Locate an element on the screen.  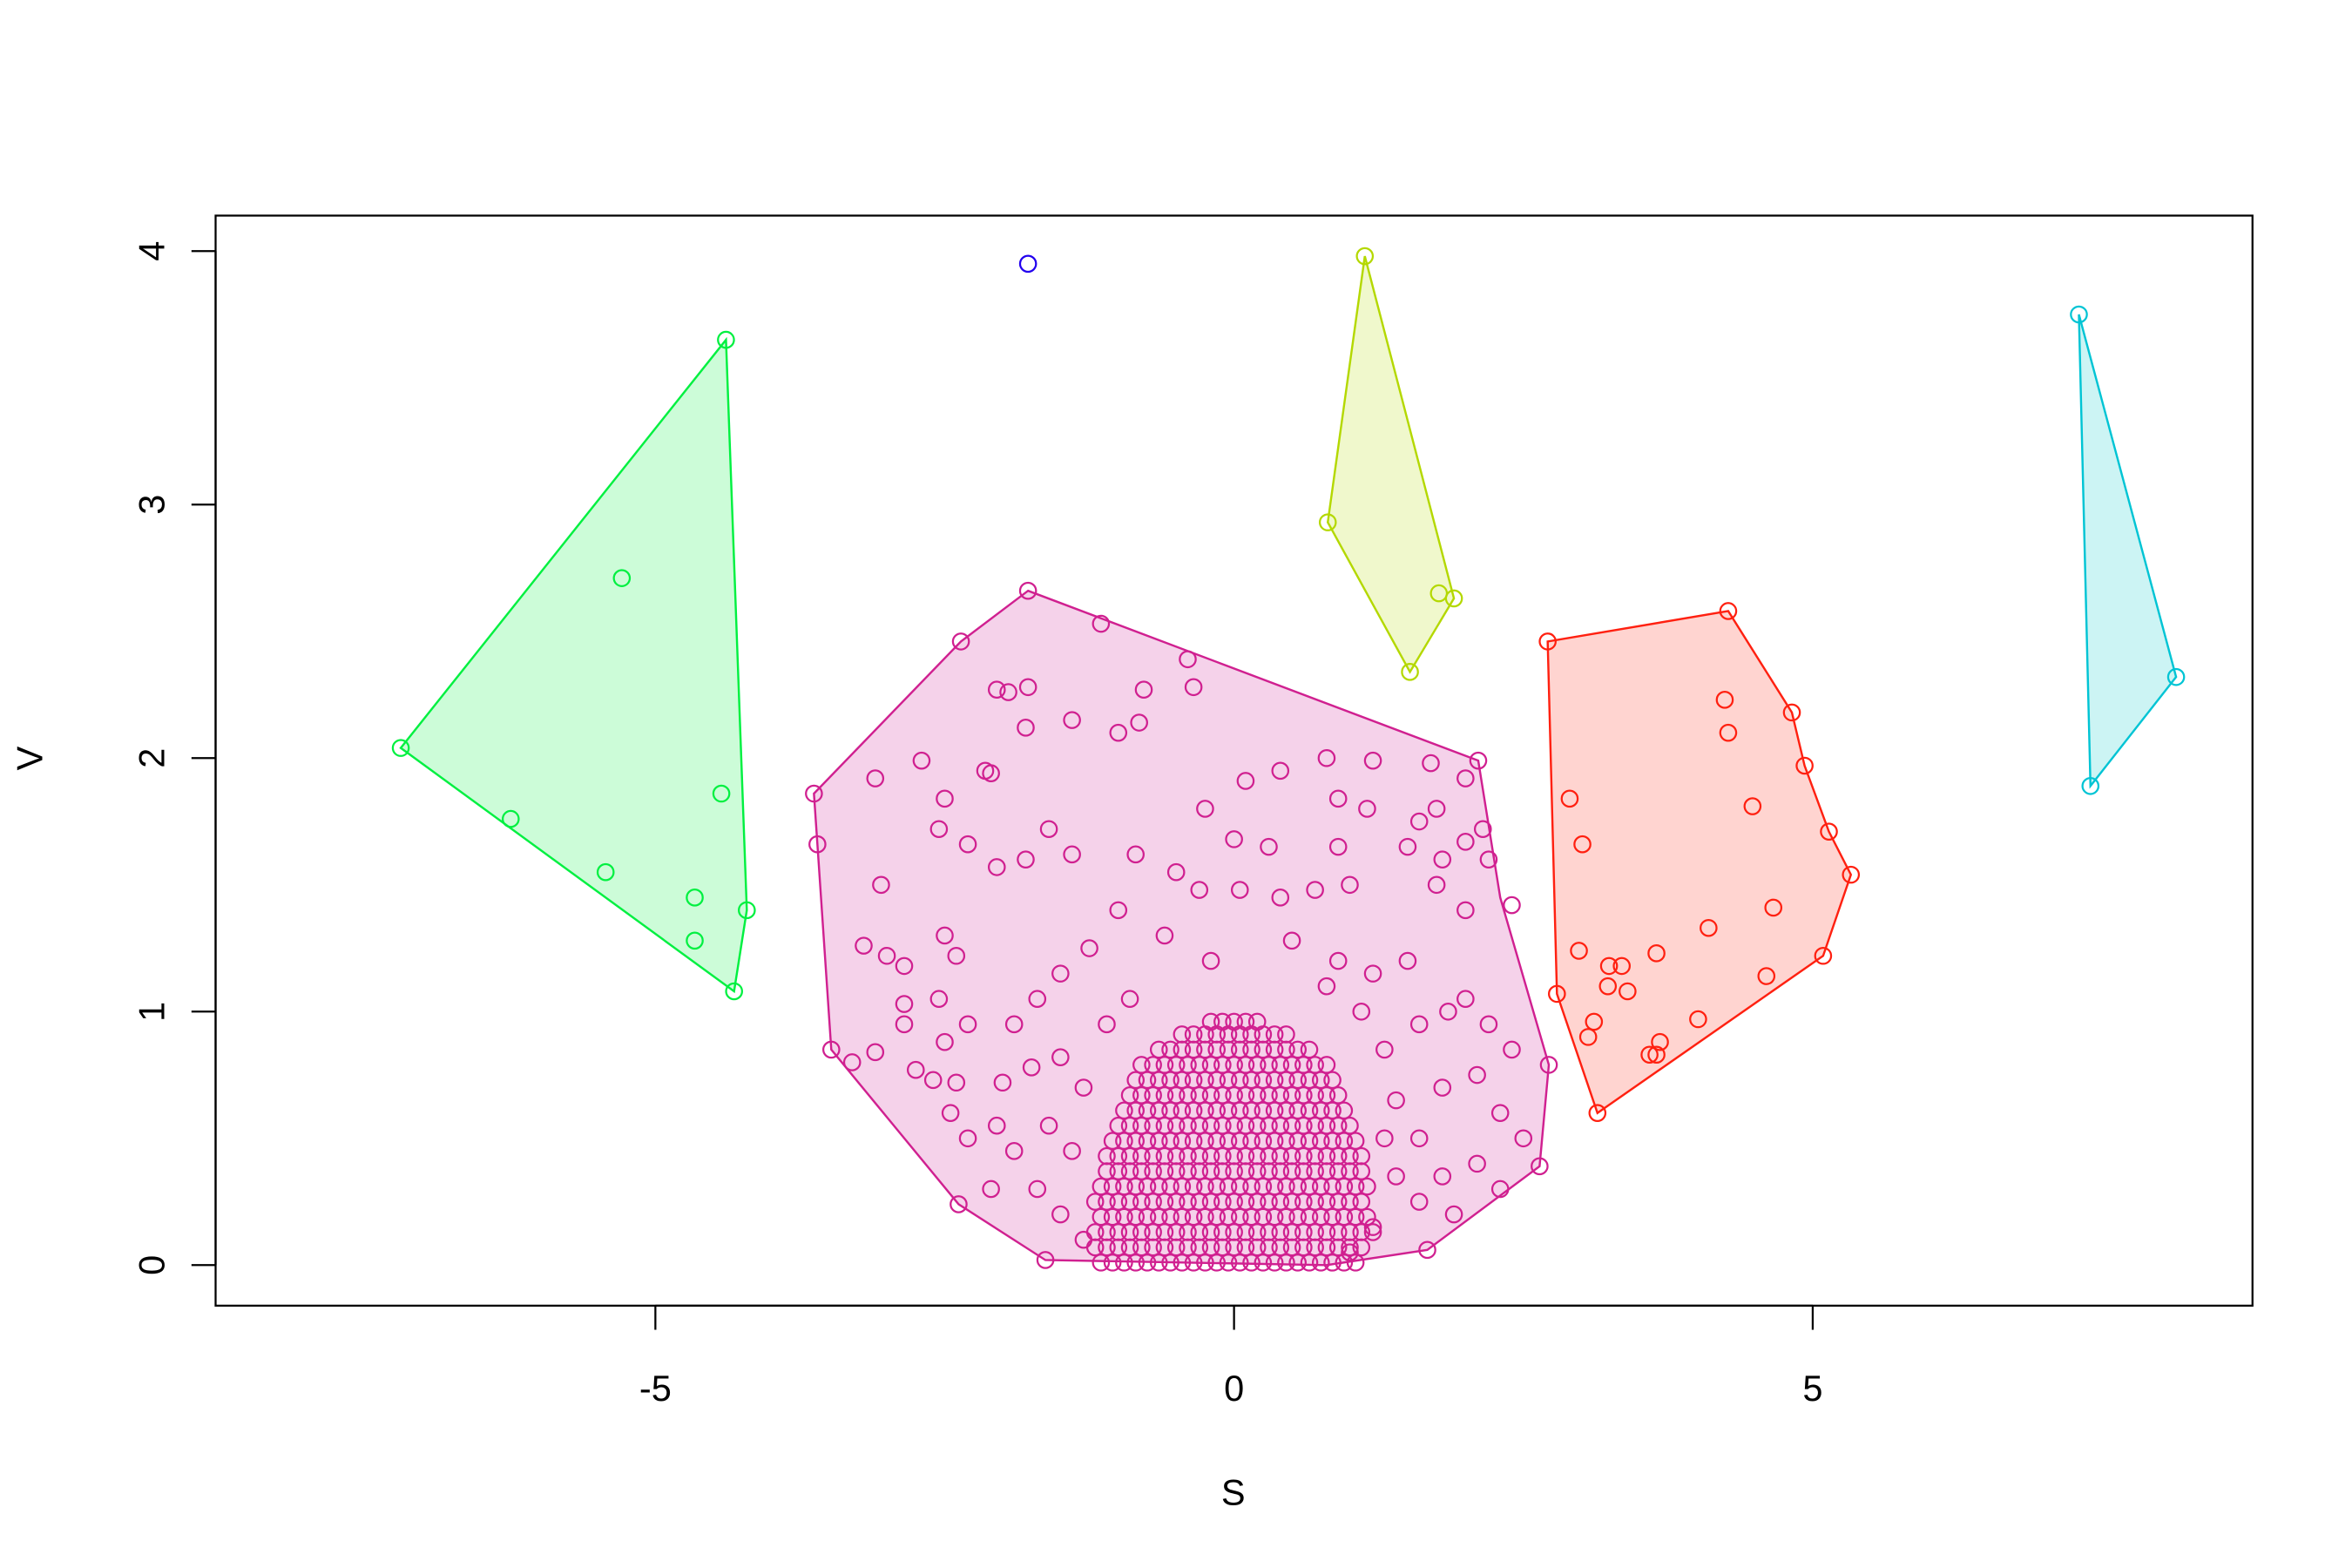
y-tick-label: 1 is located at coordinates (152, 1012).